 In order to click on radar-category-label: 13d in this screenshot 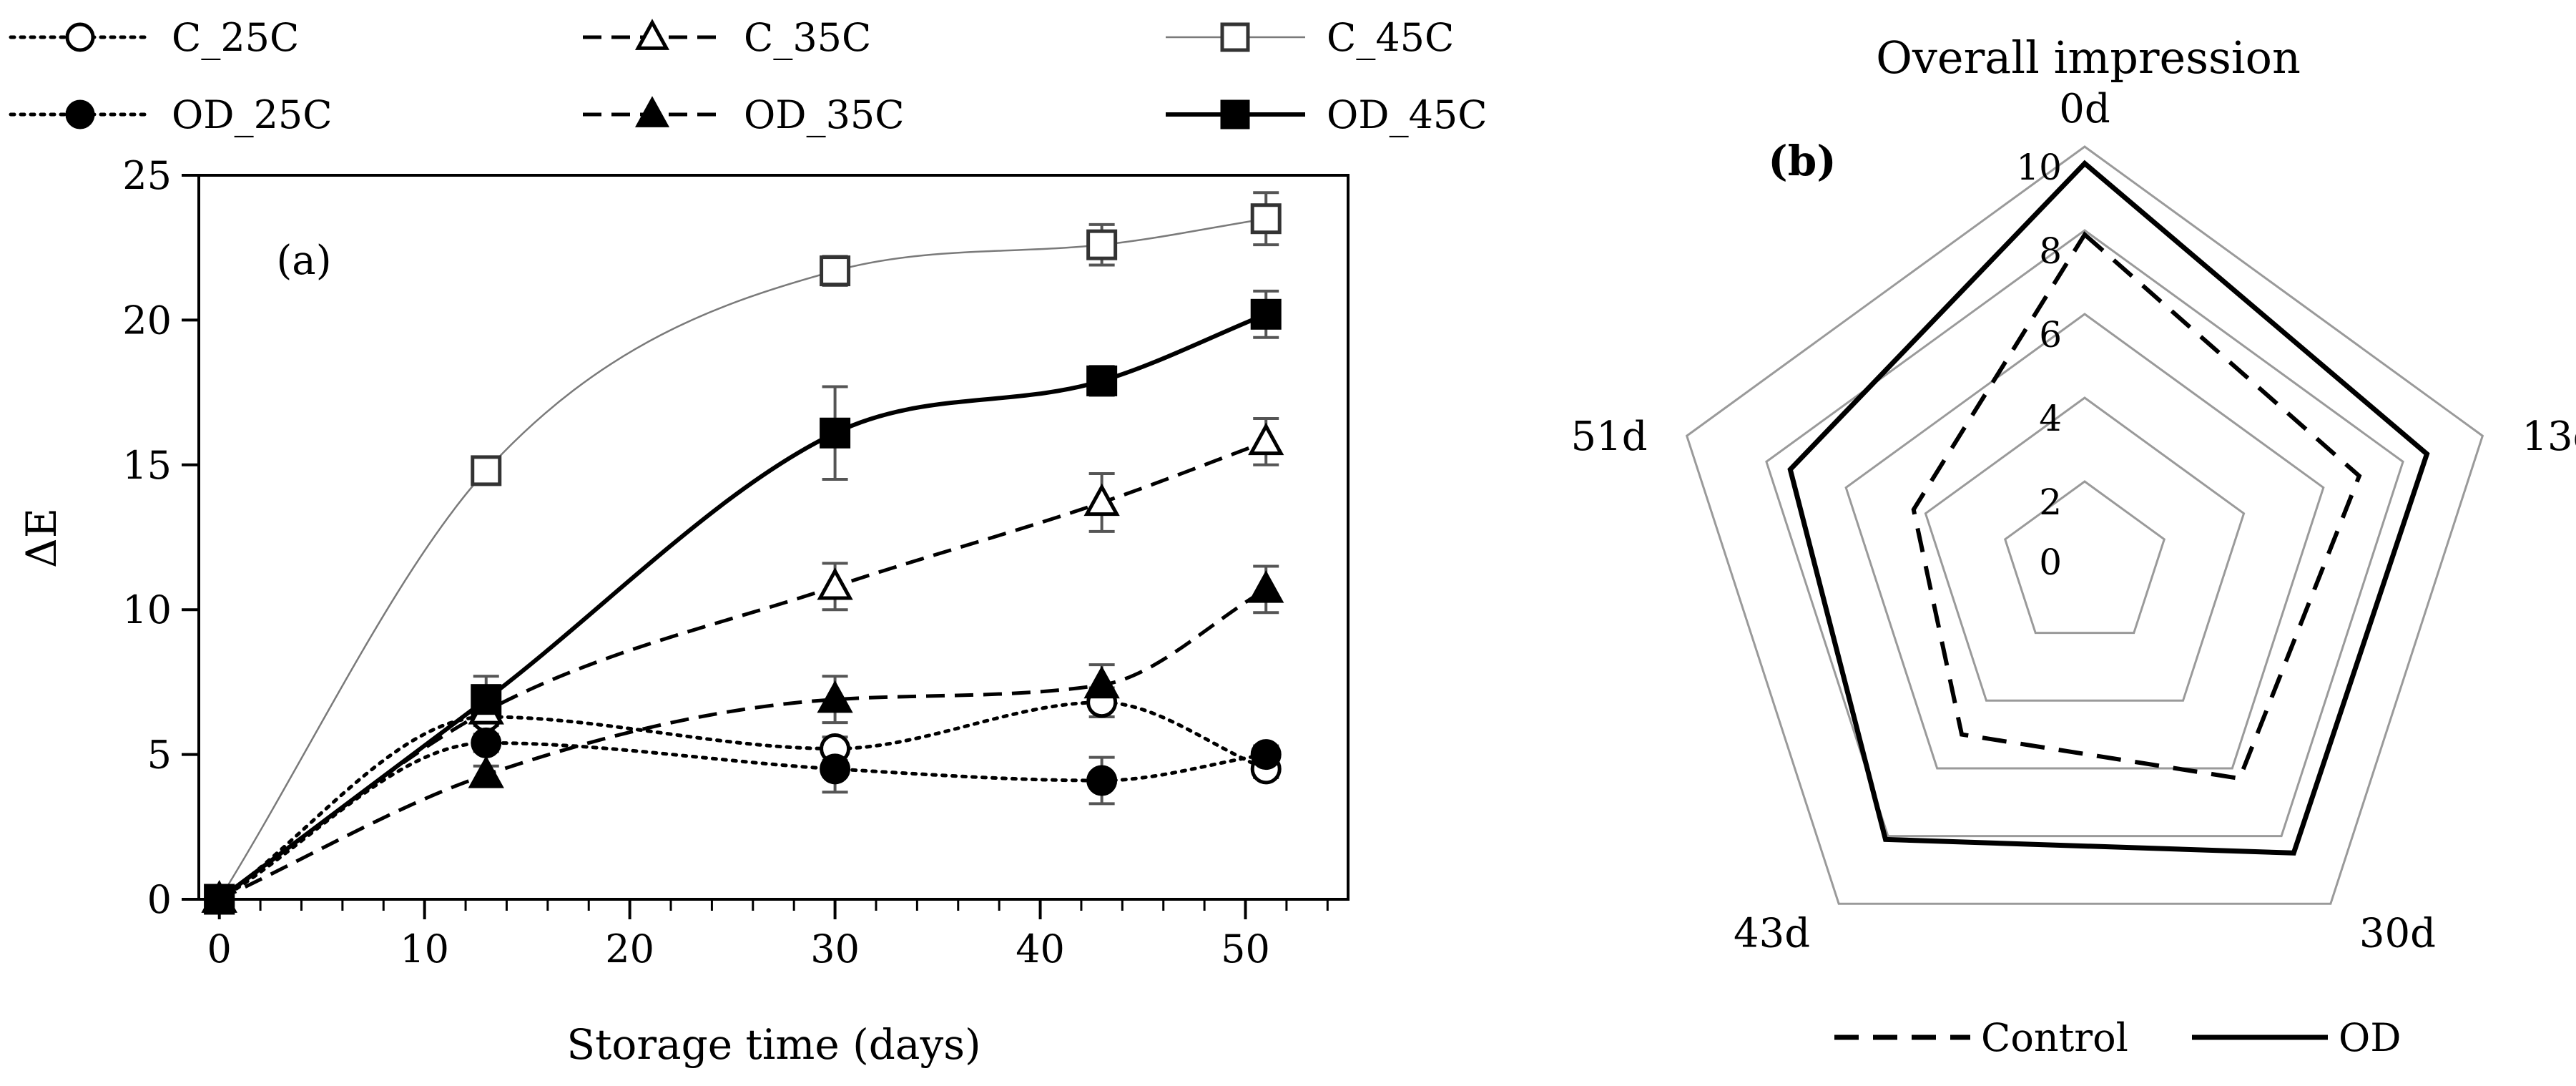, I will do `click(2549, 437)`.